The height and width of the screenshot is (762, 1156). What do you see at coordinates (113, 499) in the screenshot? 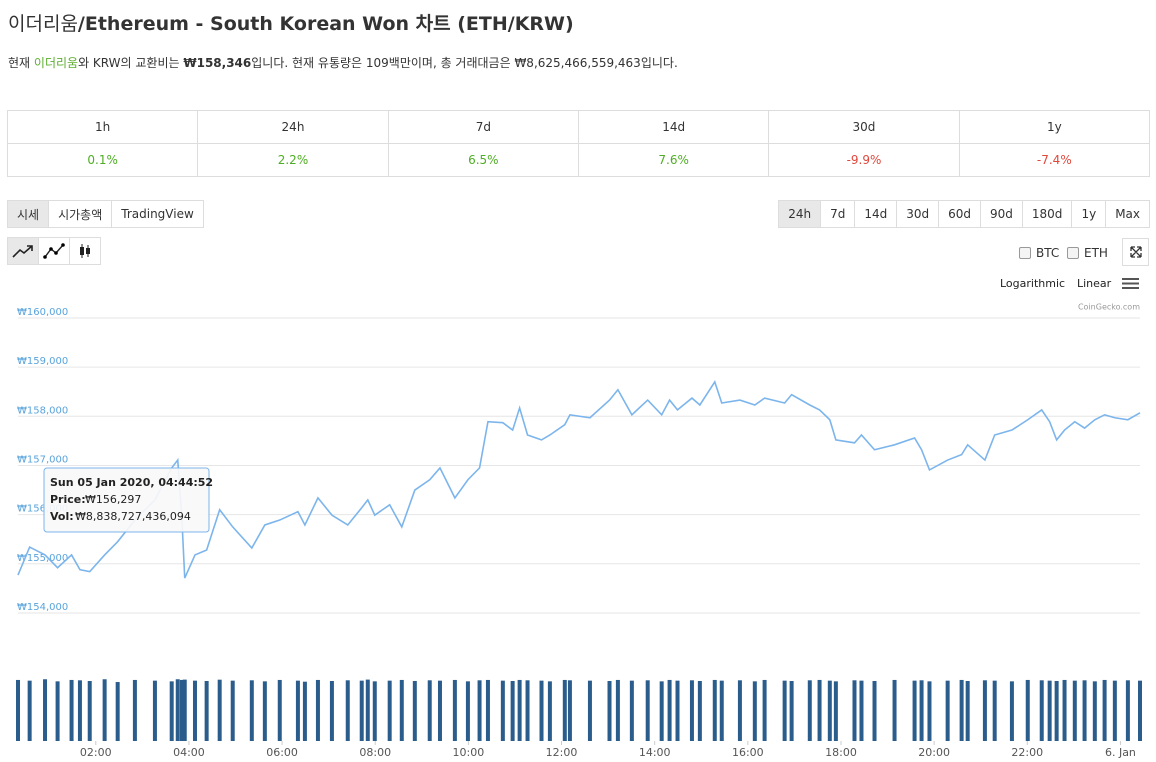
I see `tooltip-price: ₩156,297` at bounding box center [113, 499].